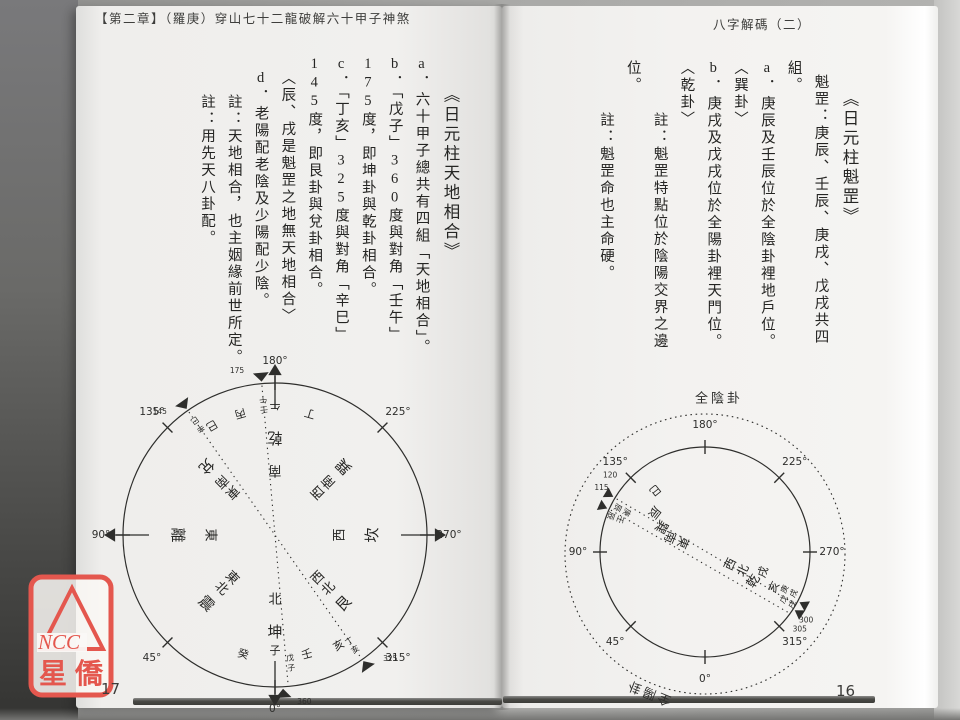  What do you see at coordinates (610, 515) in the screenshot?
I see `compass-text: 辰` at bounding box center [610, 515].